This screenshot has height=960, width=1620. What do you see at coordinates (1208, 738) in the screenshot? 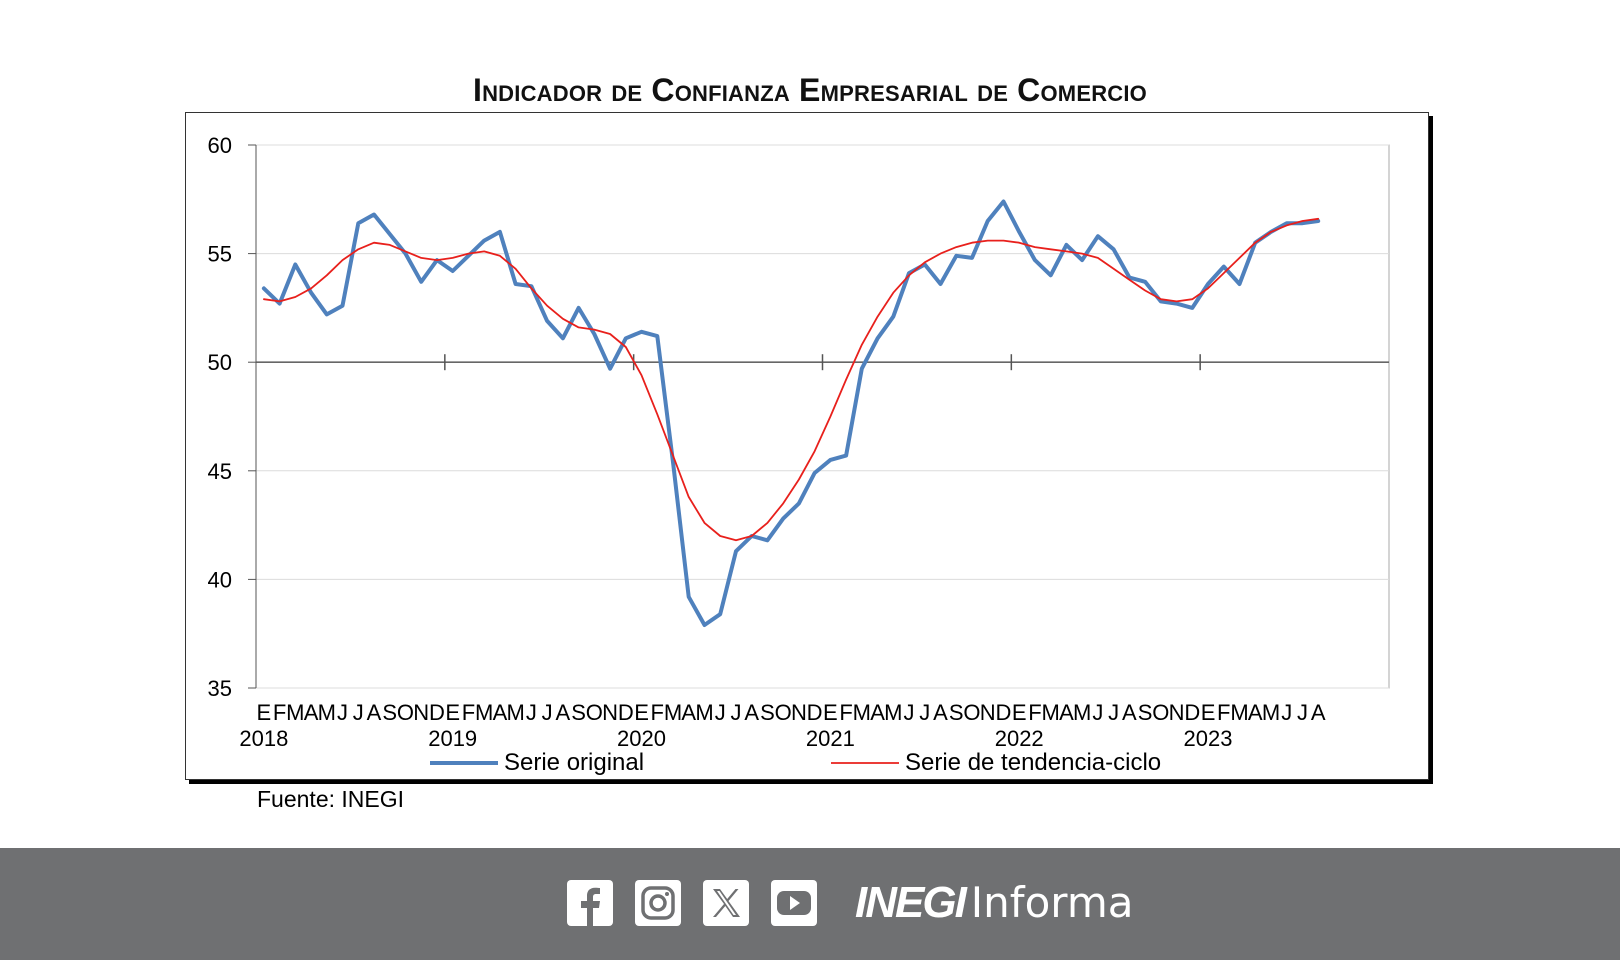
I see `year-label: 2023` at bounding box center [1208, 738].